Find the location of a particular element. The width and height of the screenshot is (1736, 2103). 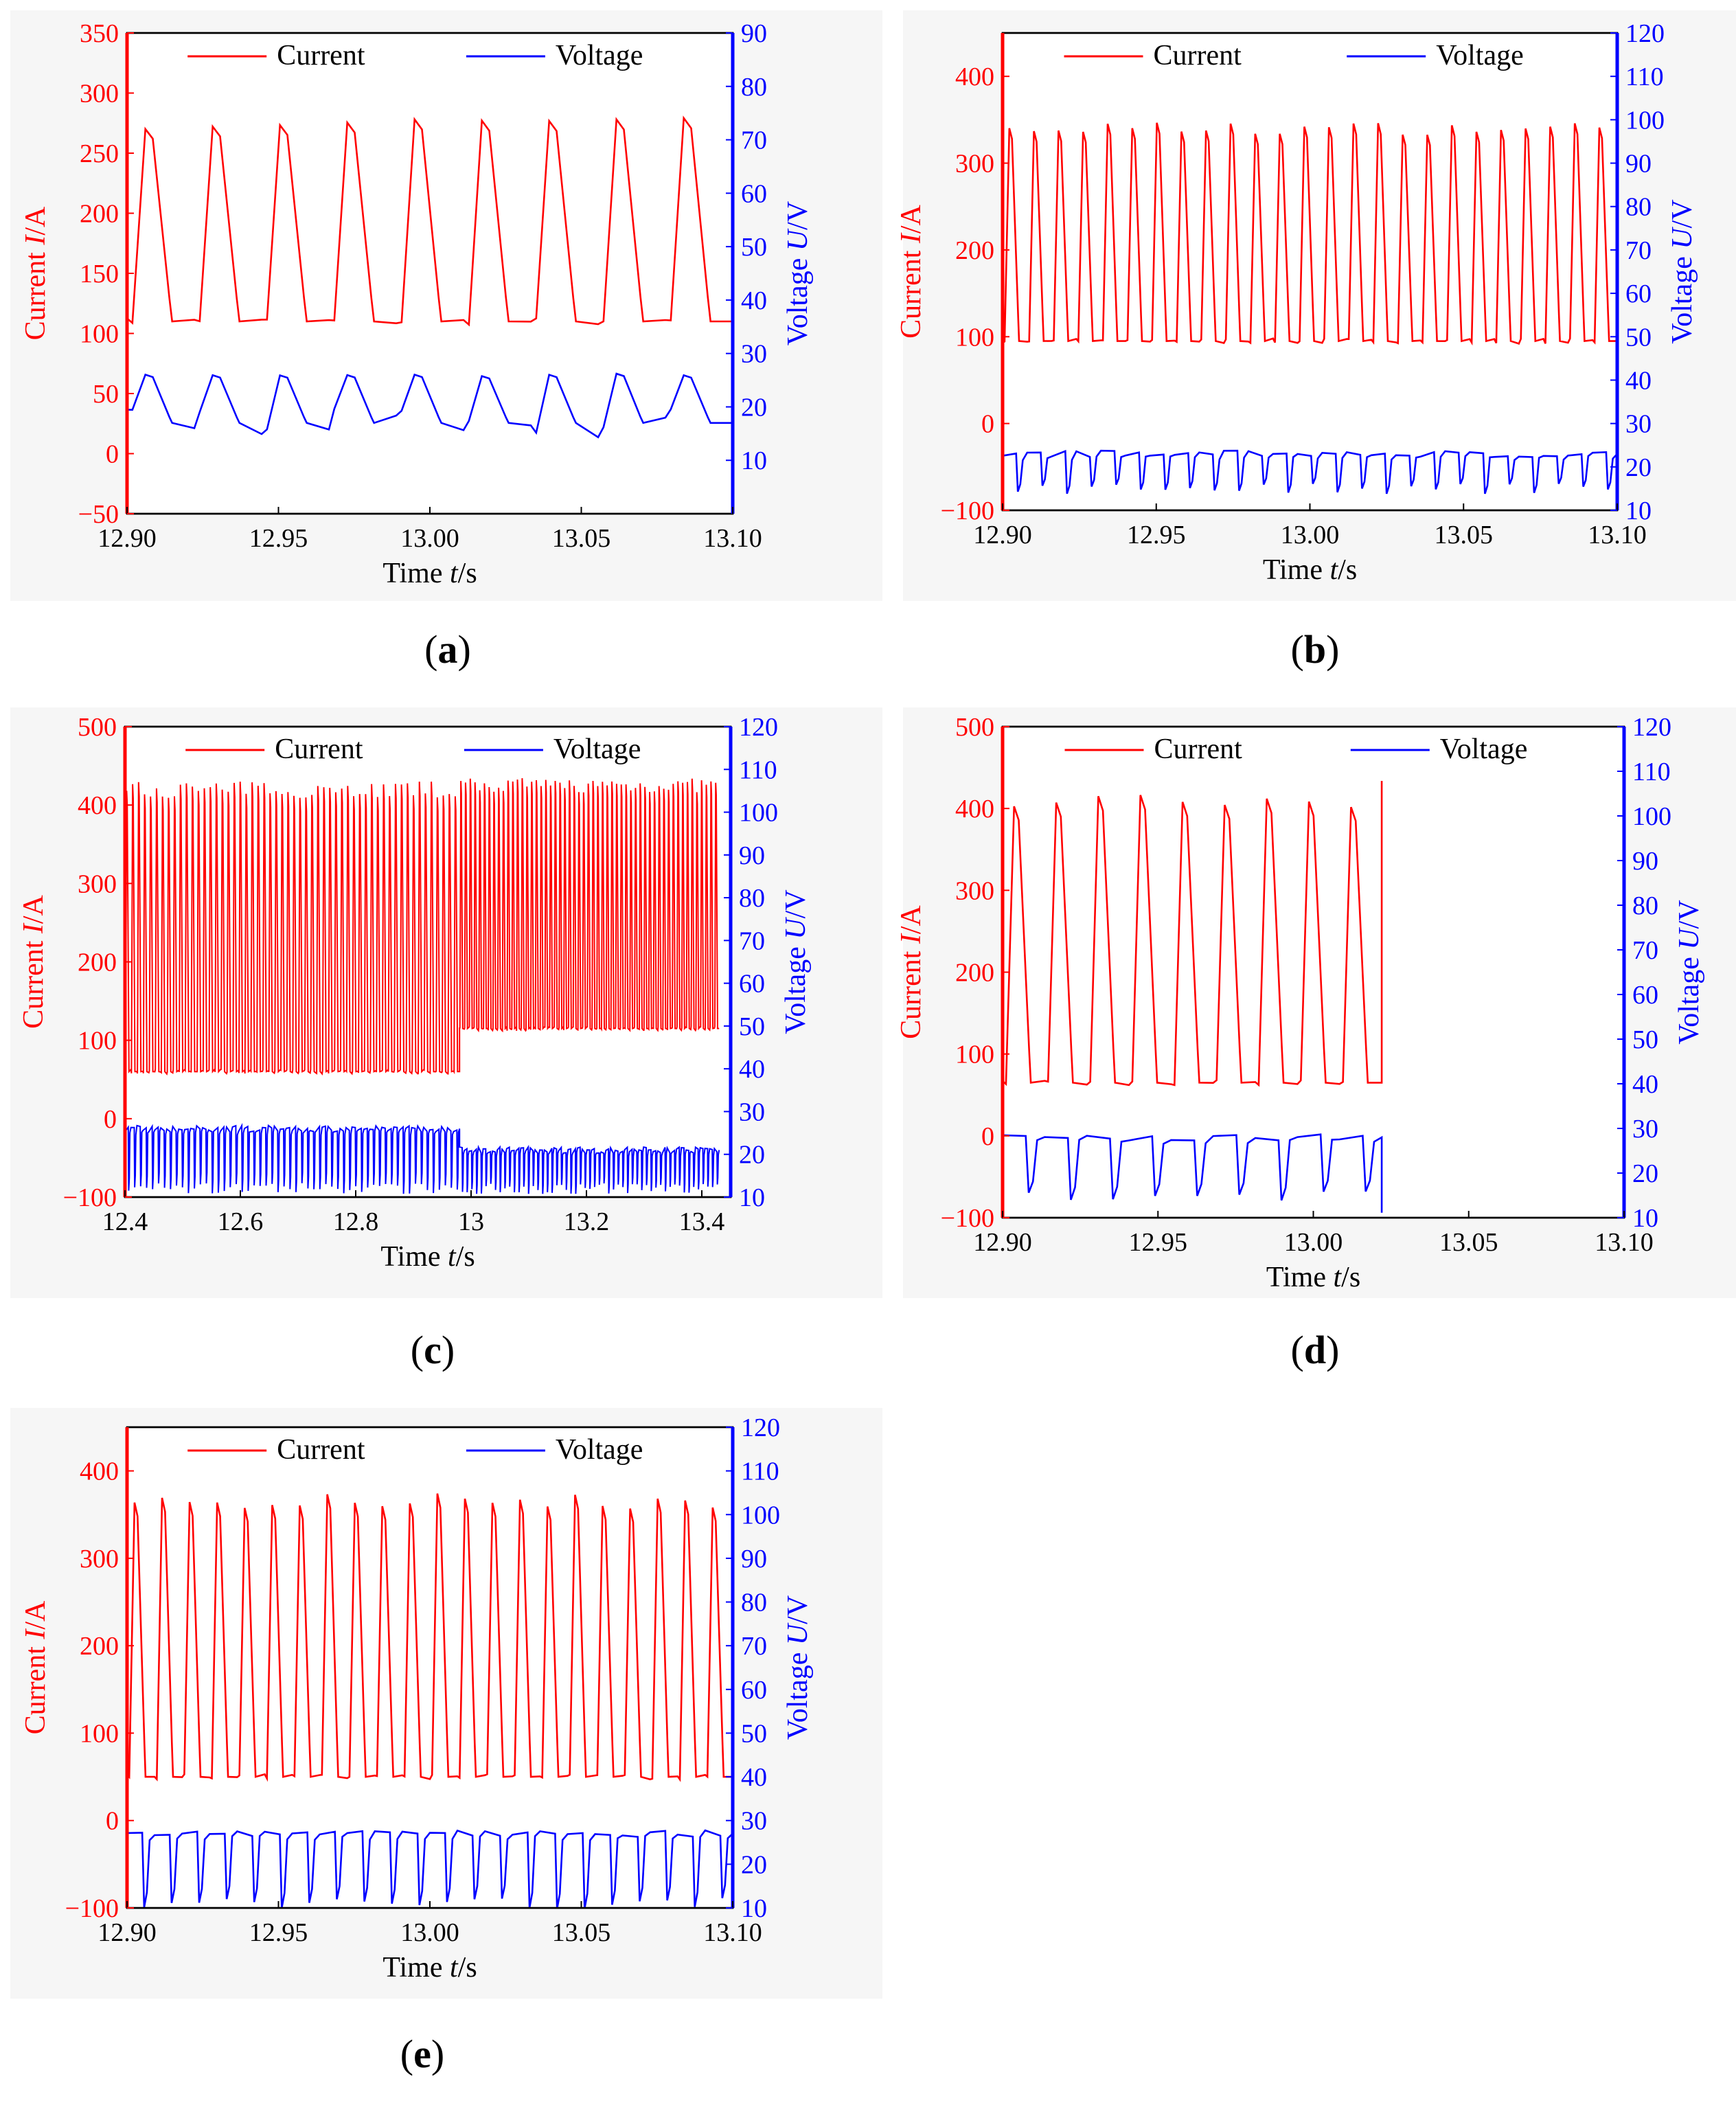

left-tick-label: 350 is located at coordinates (99, 33).